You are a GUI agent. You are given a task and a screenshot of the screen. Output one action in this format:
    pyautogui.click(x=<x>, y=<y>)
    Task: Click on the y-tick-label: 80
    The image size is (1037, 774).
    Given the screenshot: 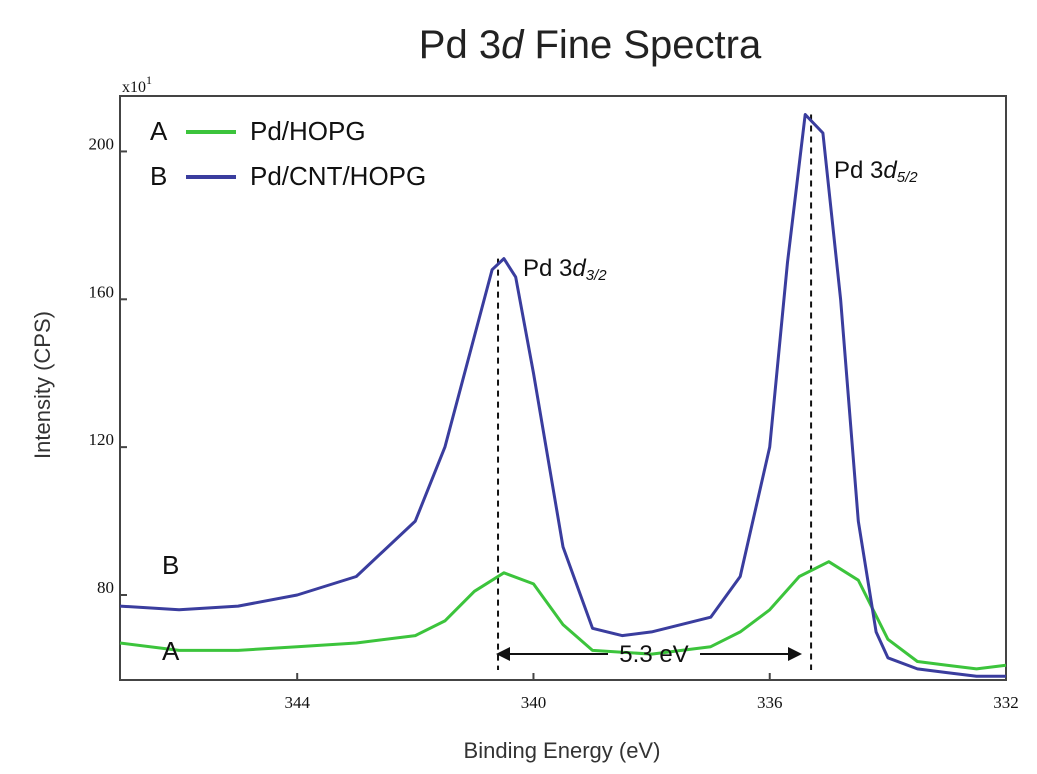 What is the action you would take?
    pyautogui.click(x=105, y=587)
    